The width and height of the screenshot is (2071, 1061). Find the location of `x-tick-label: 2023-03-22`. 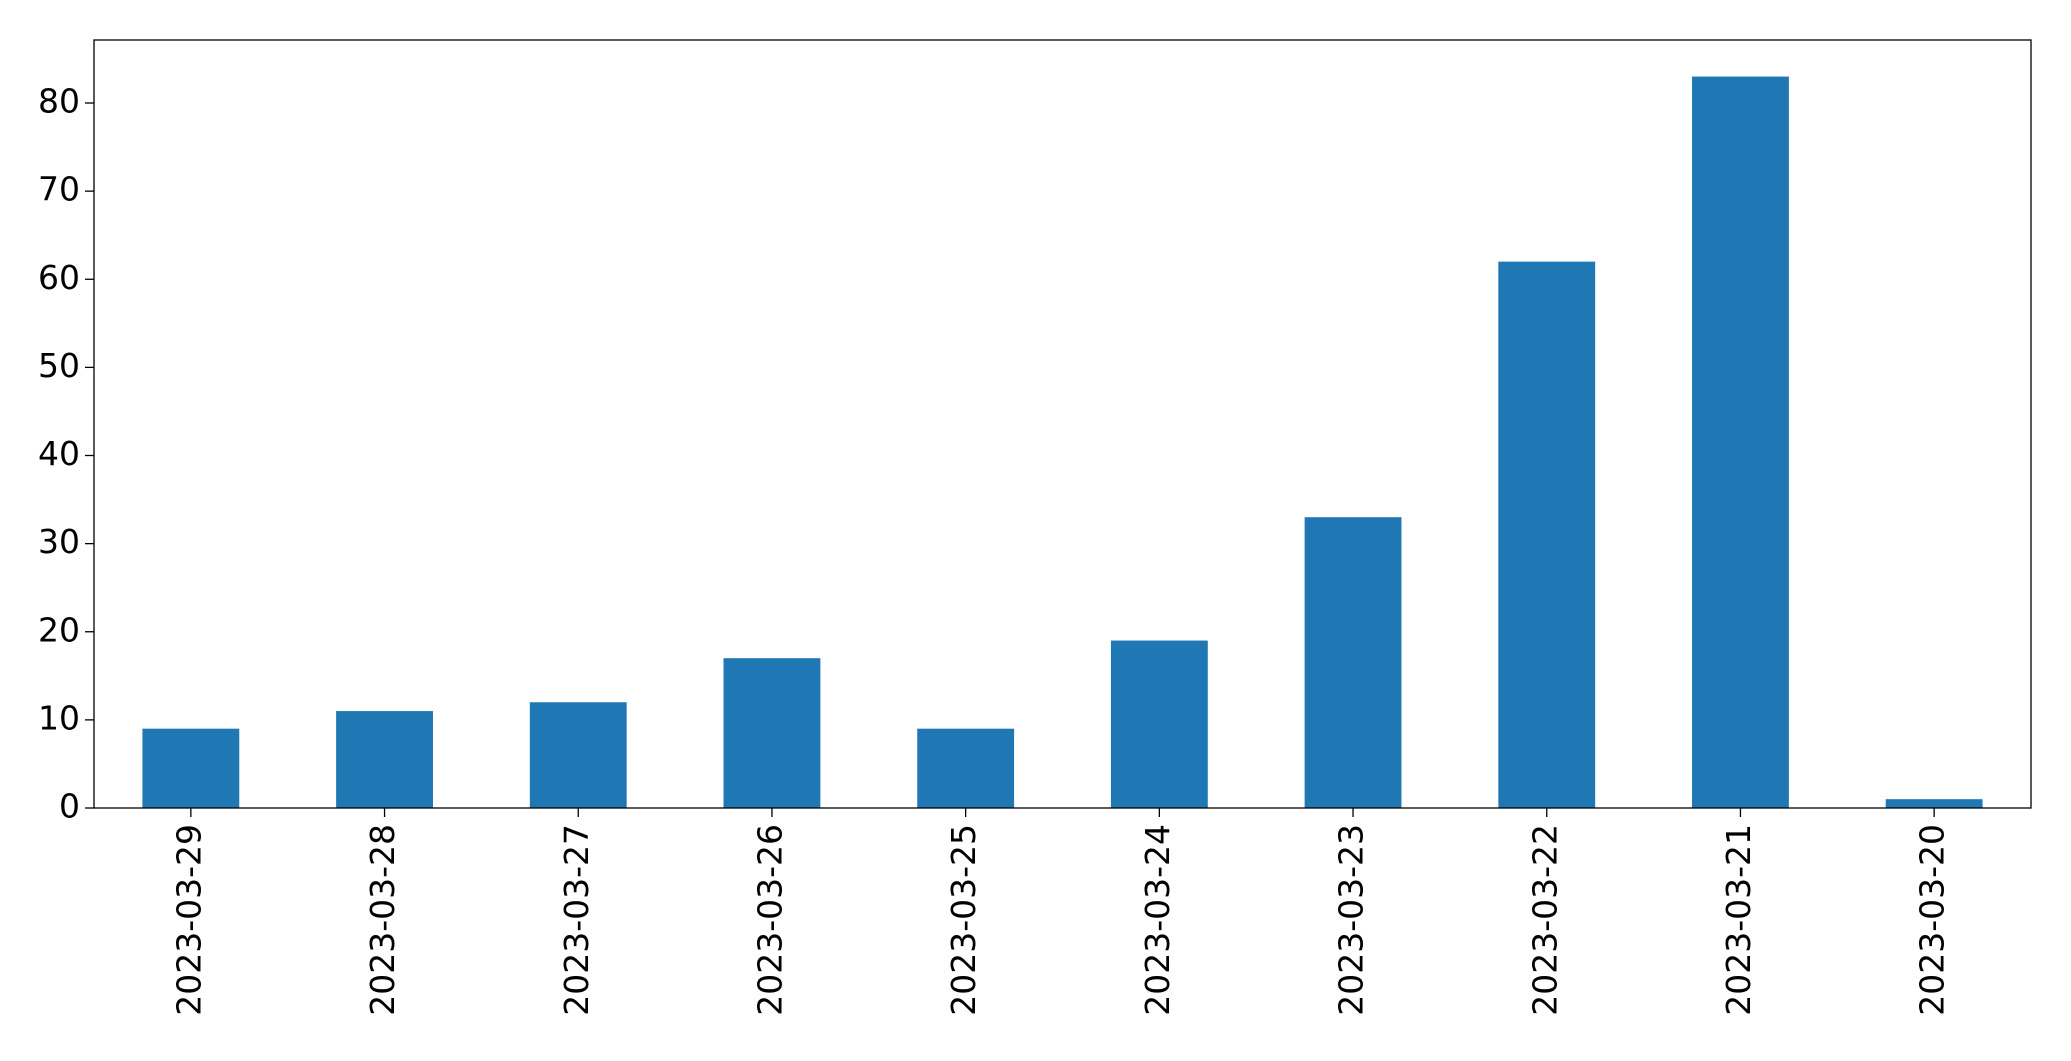

x-tick-label: 2023-03-22 is located at coordinates (1544, 920).